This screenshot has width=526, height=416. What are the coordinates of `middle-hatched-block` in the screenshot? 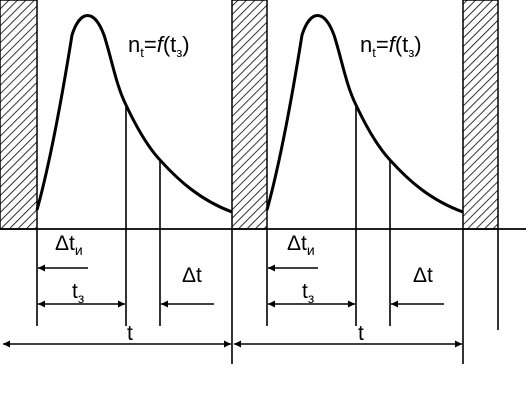 It's located at (249, 115).